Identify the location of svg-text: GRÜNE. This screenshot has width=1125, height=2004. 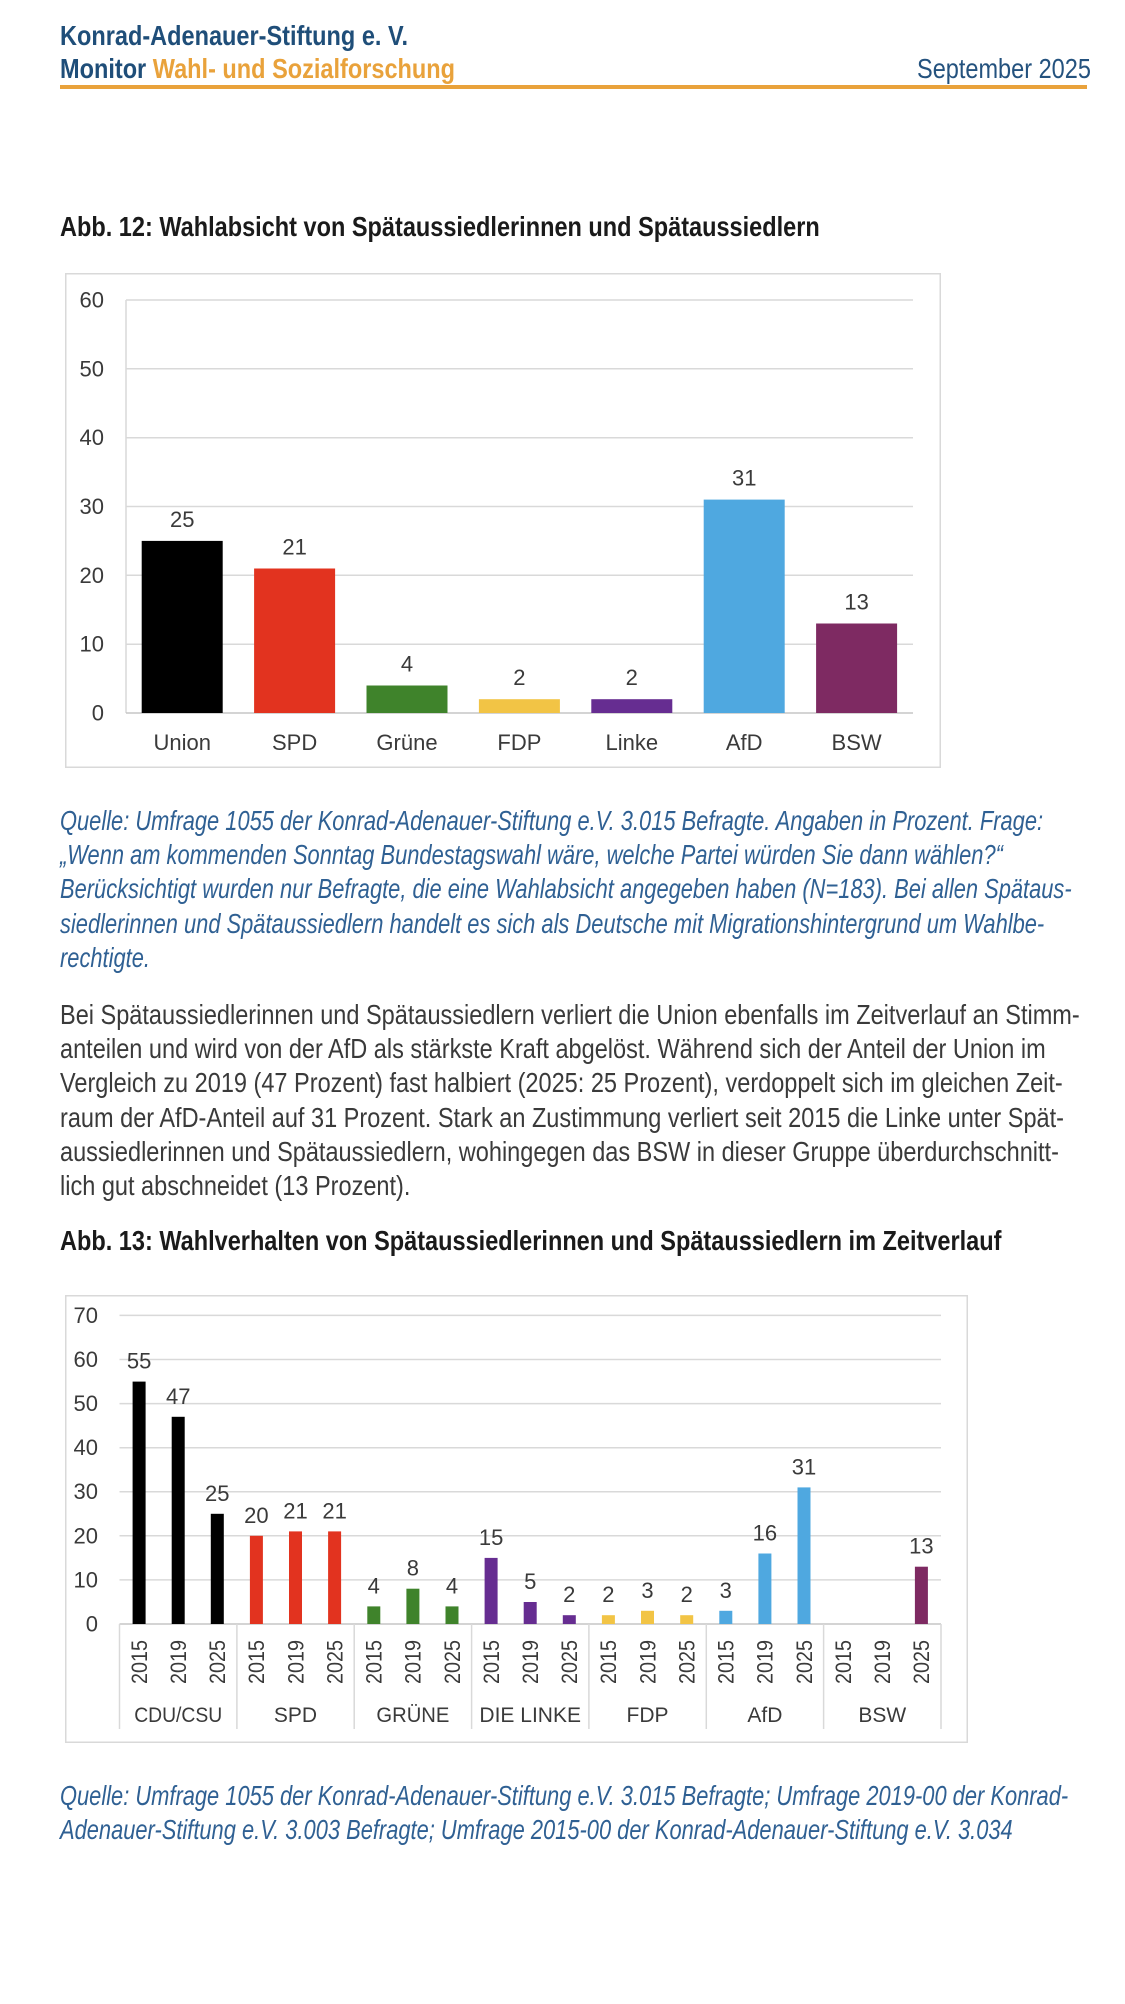
(412, 1715).